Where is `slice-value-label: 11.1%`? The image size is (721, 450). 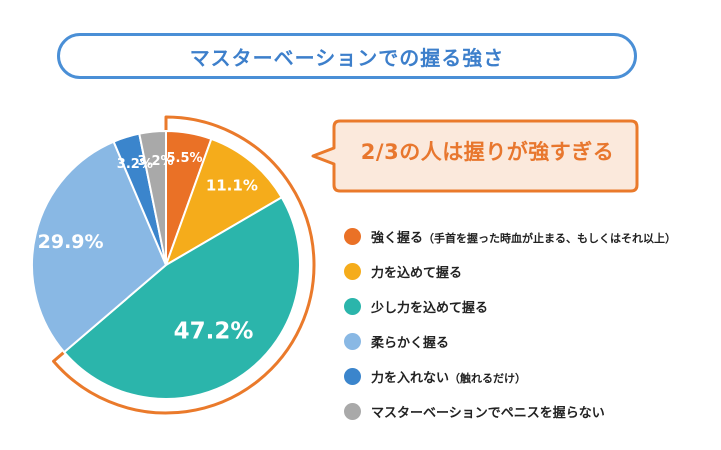
slice-value-label: 11.1% is located at coordinates (232, 185).